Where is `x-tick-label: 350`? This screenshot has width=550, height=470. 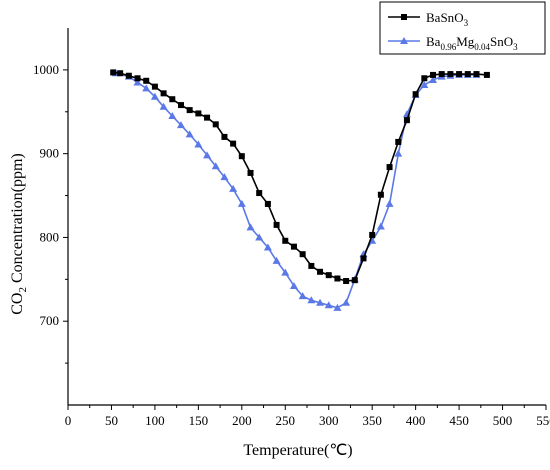 x-tick-label: 350 is located at coordinates (372, 420).